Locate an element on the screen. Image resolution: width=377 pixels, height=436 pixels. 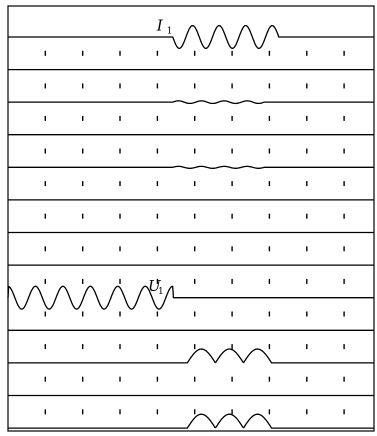
label-group: I 1U1 is located at coordinates (160, 156).